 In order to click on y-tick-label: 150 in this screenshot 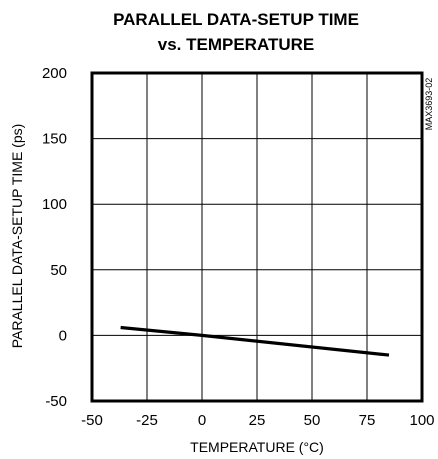, I will do `click(54, 139)`.